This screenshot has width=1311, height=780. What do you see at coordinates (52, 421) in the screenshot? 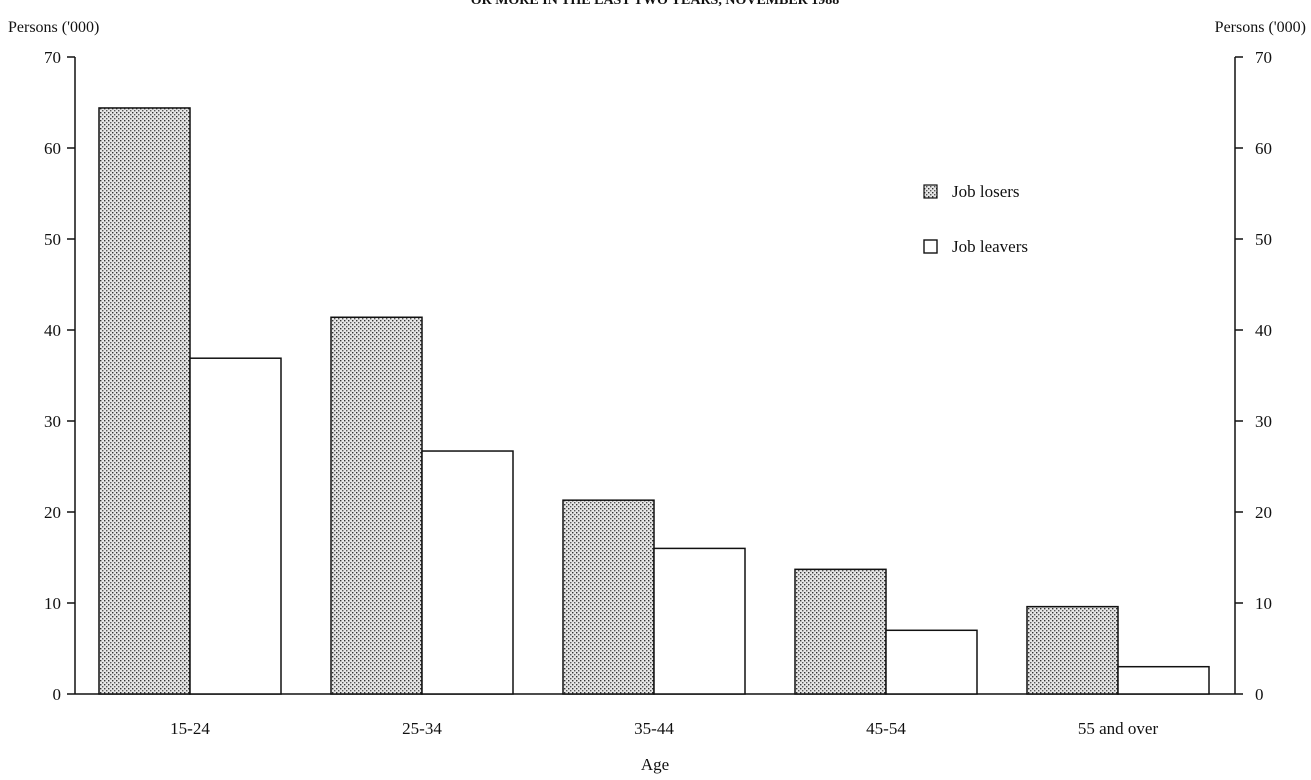
I see `left-tick-label: 30` at bounding box center [52, 421].